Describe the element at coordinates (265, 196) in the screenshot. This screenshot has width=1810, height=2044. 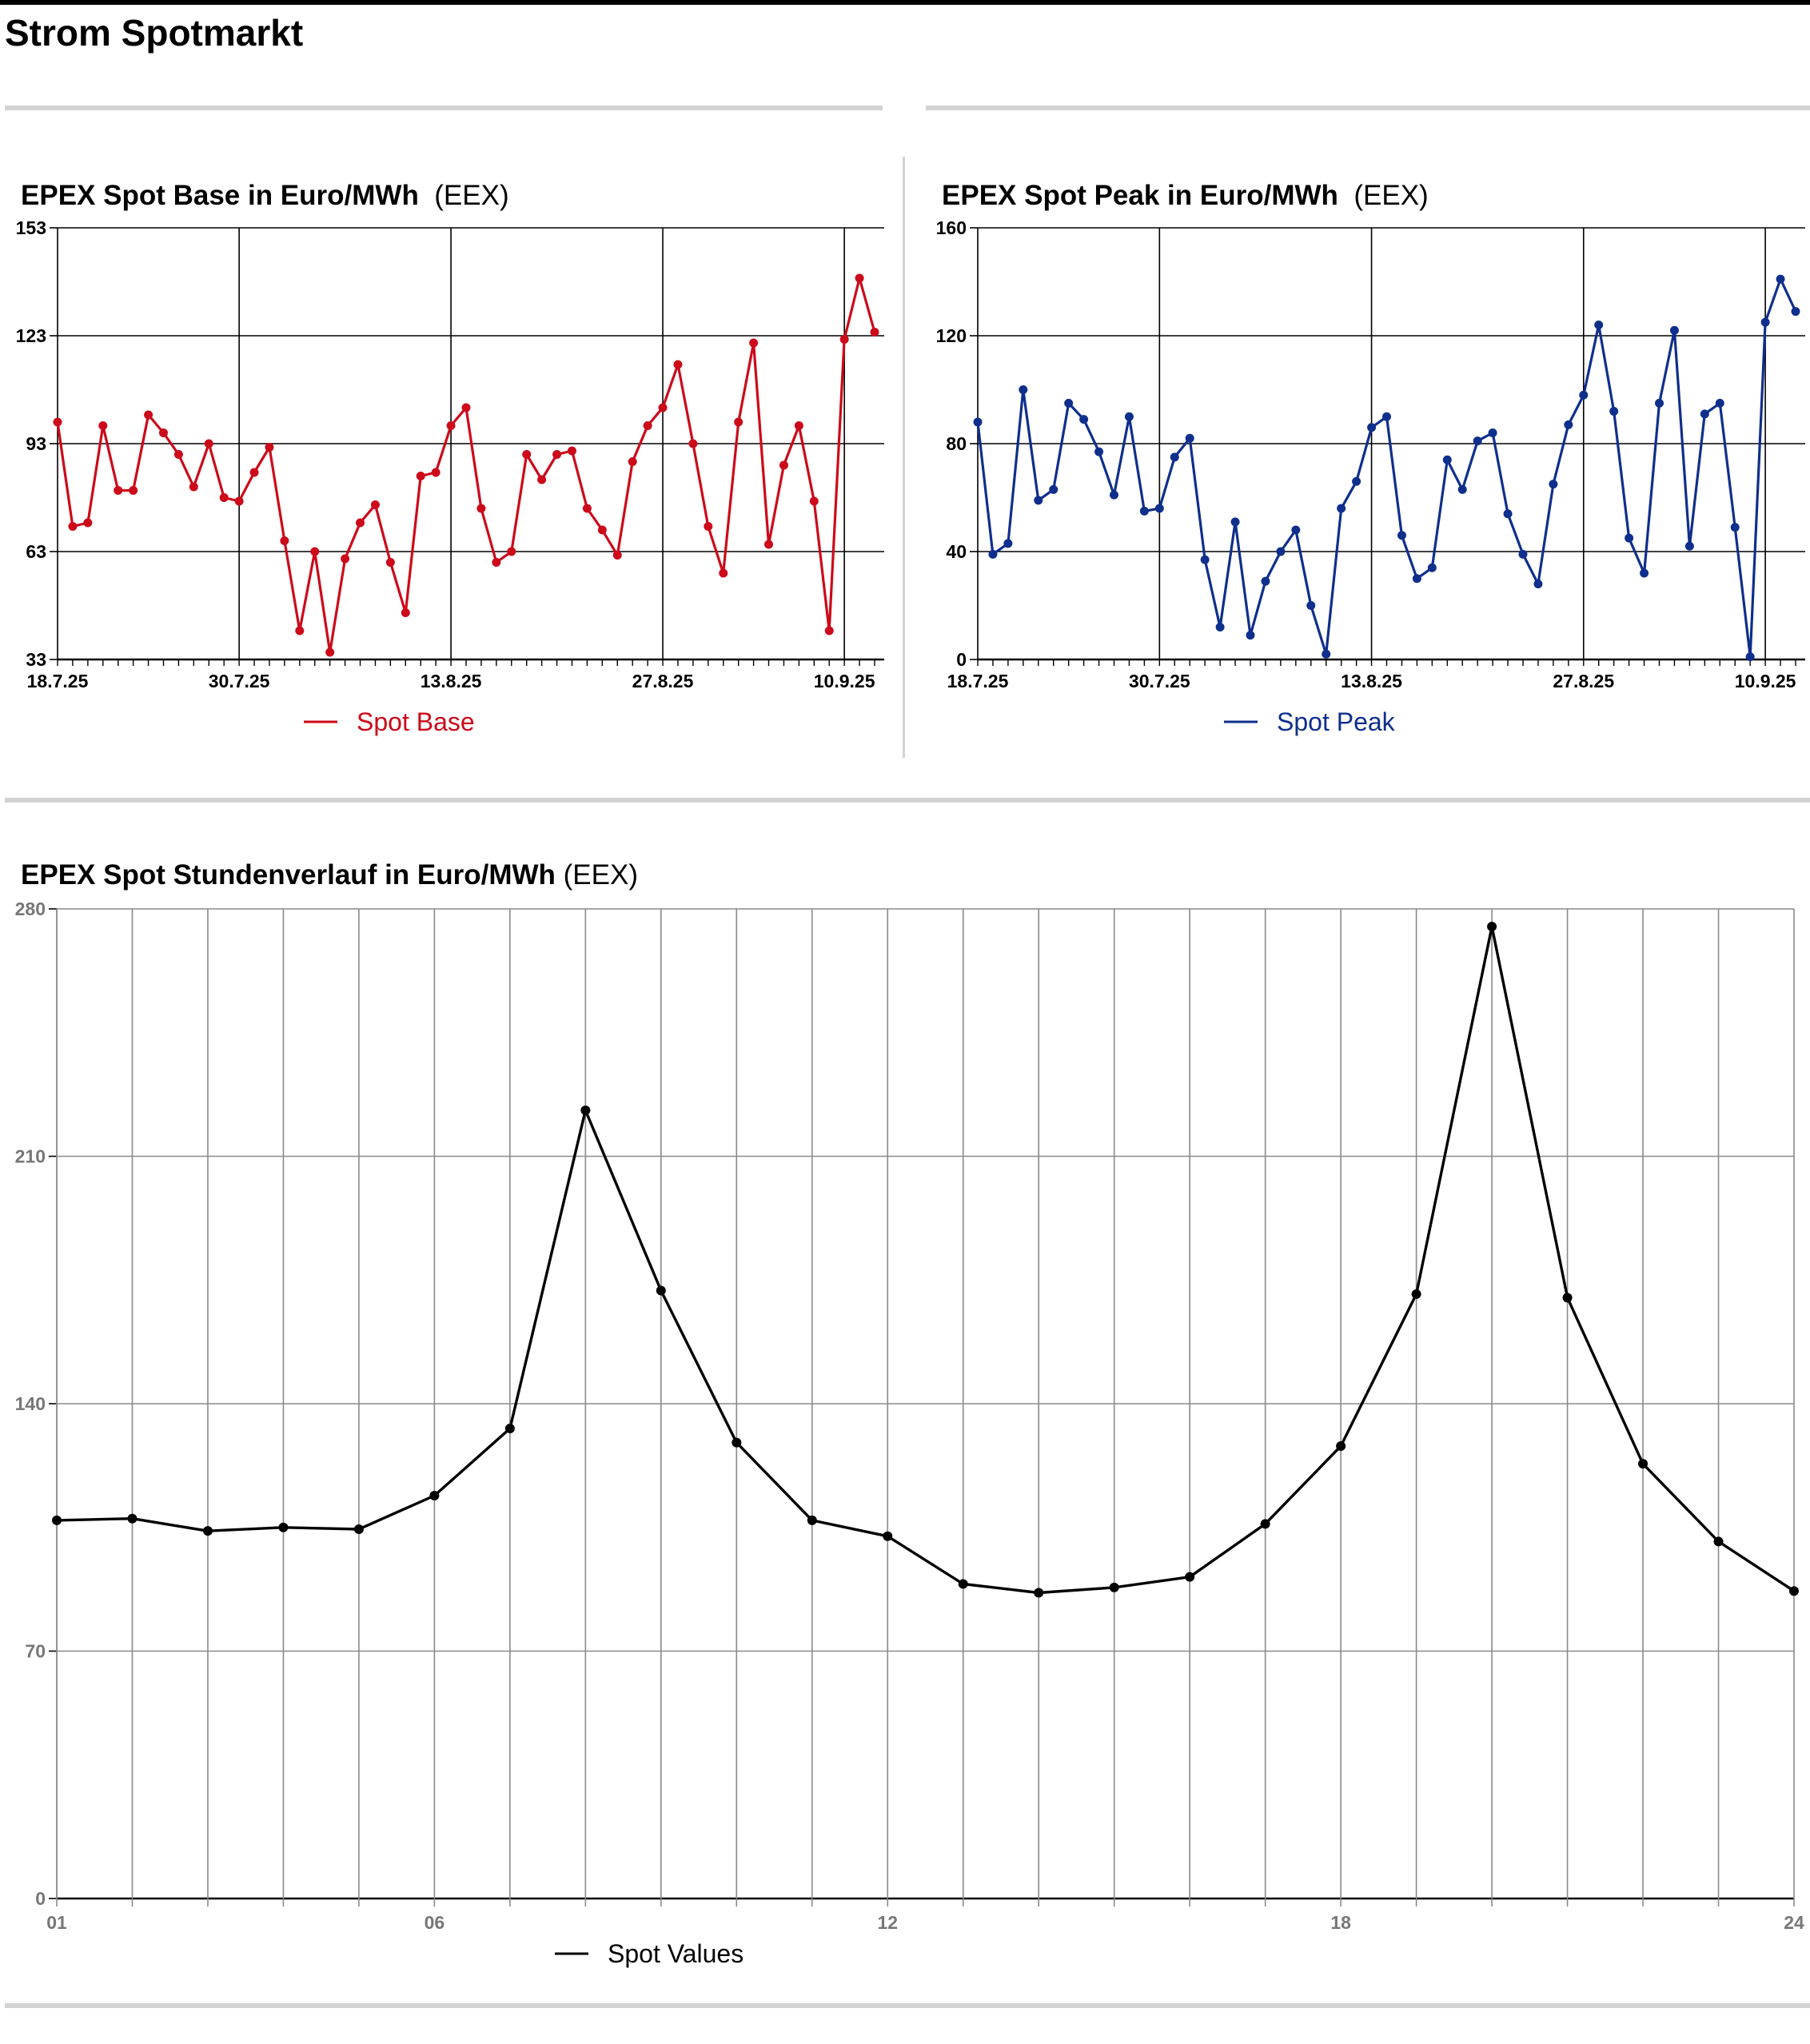
I see `base-chart-title: EPEX Spot Base in Euro/MWh (EEX)` at that location.